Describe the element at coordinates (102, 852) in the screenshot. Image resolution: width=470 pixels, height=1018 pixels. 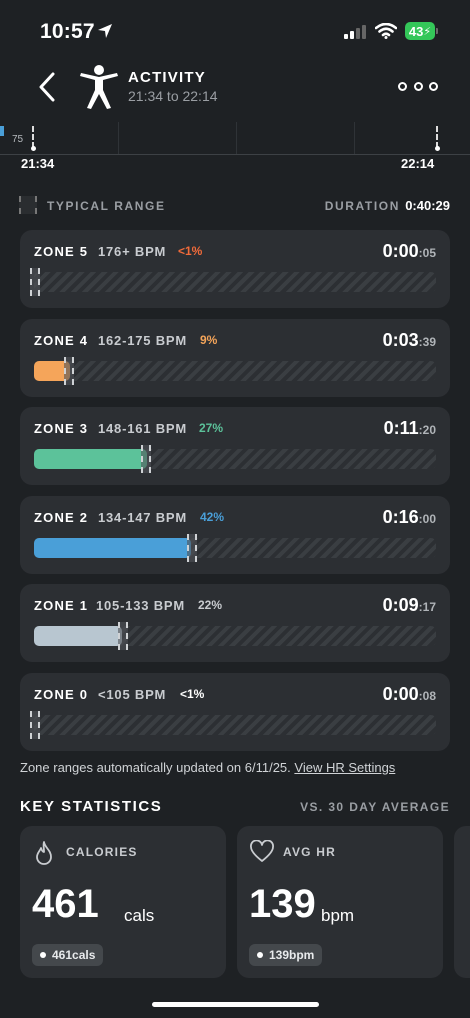
I see `calories-label: CALORIES` at that location.